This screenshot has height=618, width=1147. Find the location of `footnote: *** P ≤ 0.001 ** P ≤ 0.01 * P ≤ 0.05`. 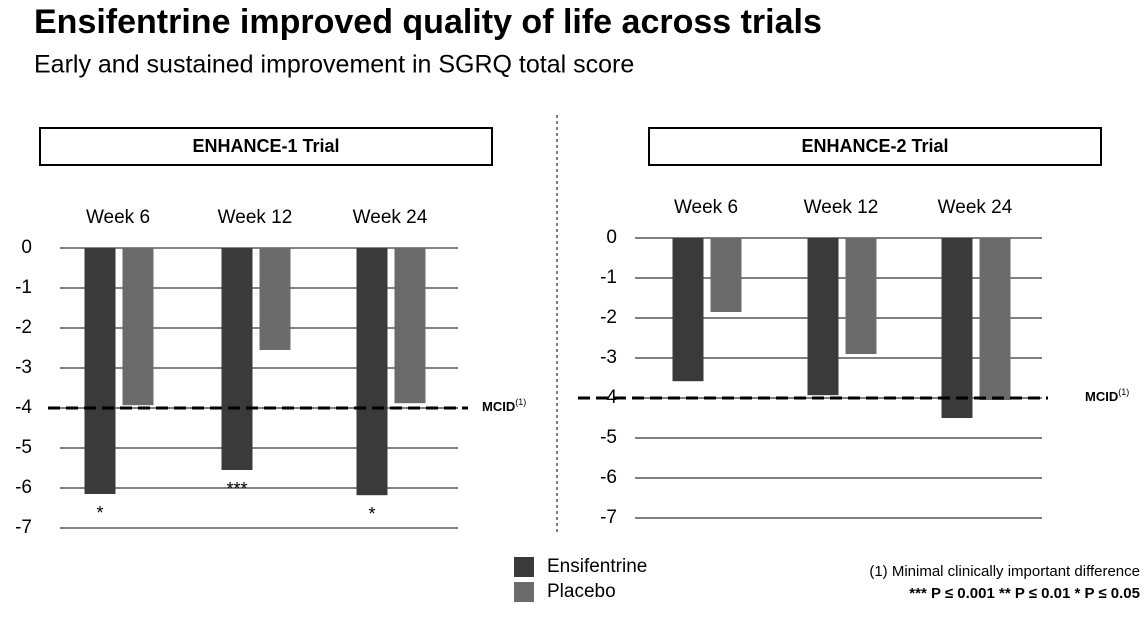

footnote: *** P ≤ 0.001 ** P ≤ 0.01 * P ≤ 0.05 is located at coordinates (1024, 593).